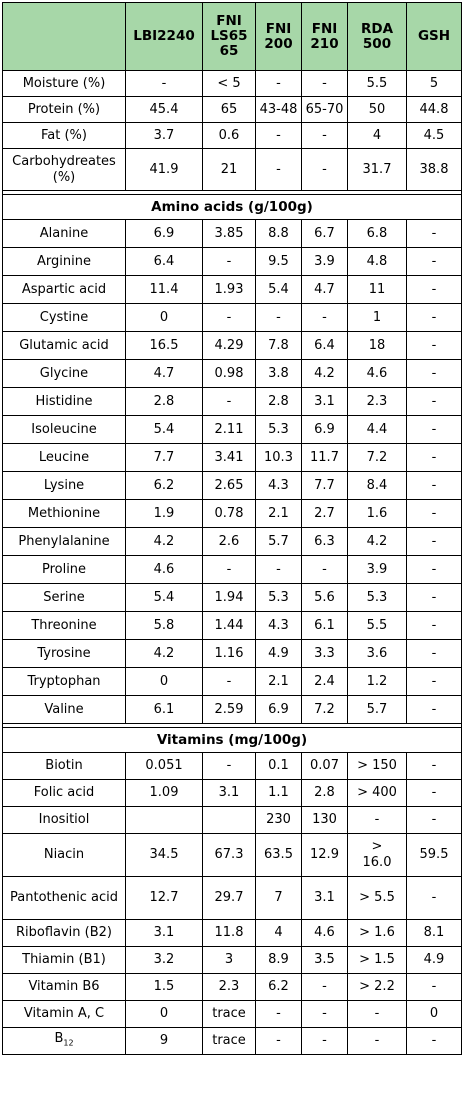 The width and height of the screenshot is (463, 1106). I want to click on value-cell: 18, so click(377, 345).